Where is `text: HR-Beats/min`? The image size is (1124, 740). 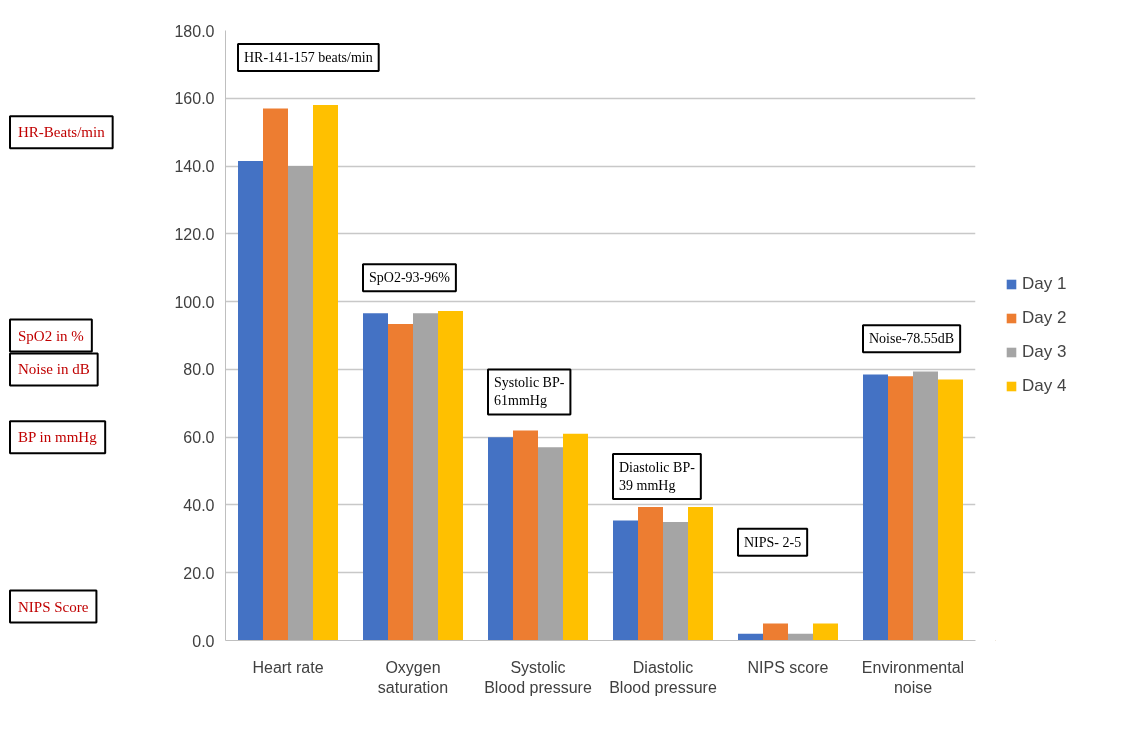 text: HR-Beats/min is located at coordinates (62, 132).